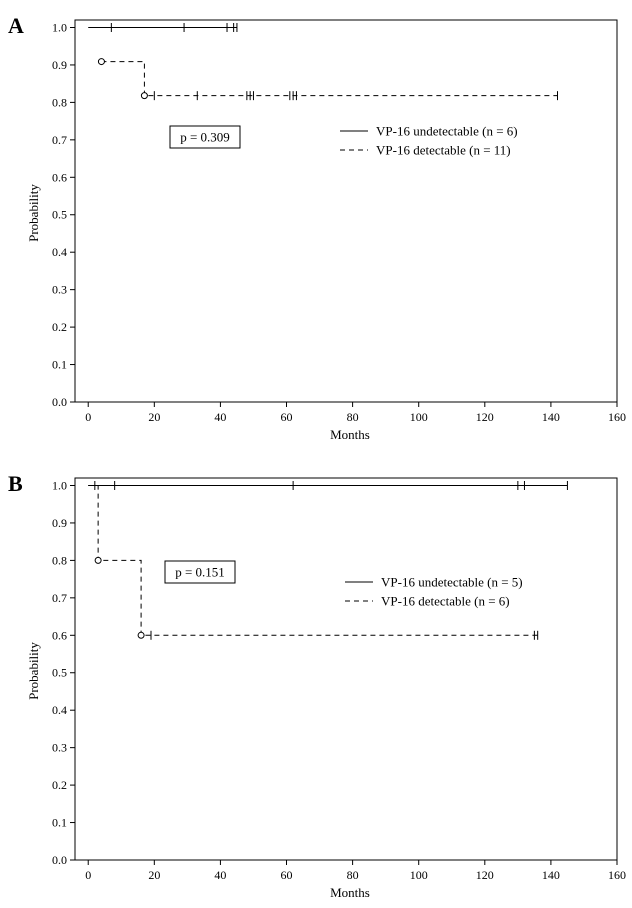  I want to click on panel-b-legend-label-undetectable: VP-16 undetectable (n = 5), so click(452, 582).